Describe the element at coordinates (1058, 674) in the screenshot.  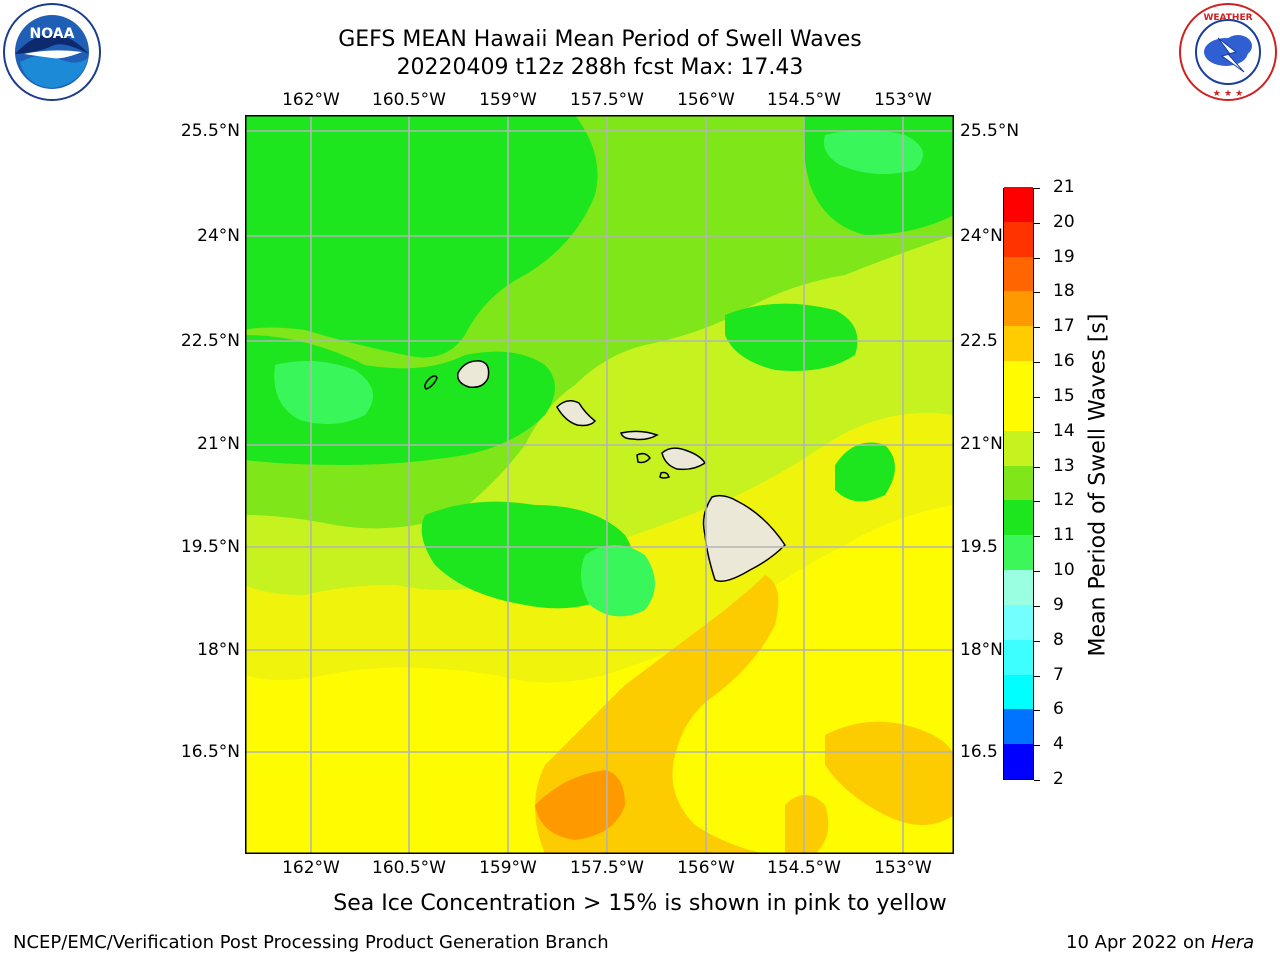
I see `colorbar-tick-label: 7` at that location.